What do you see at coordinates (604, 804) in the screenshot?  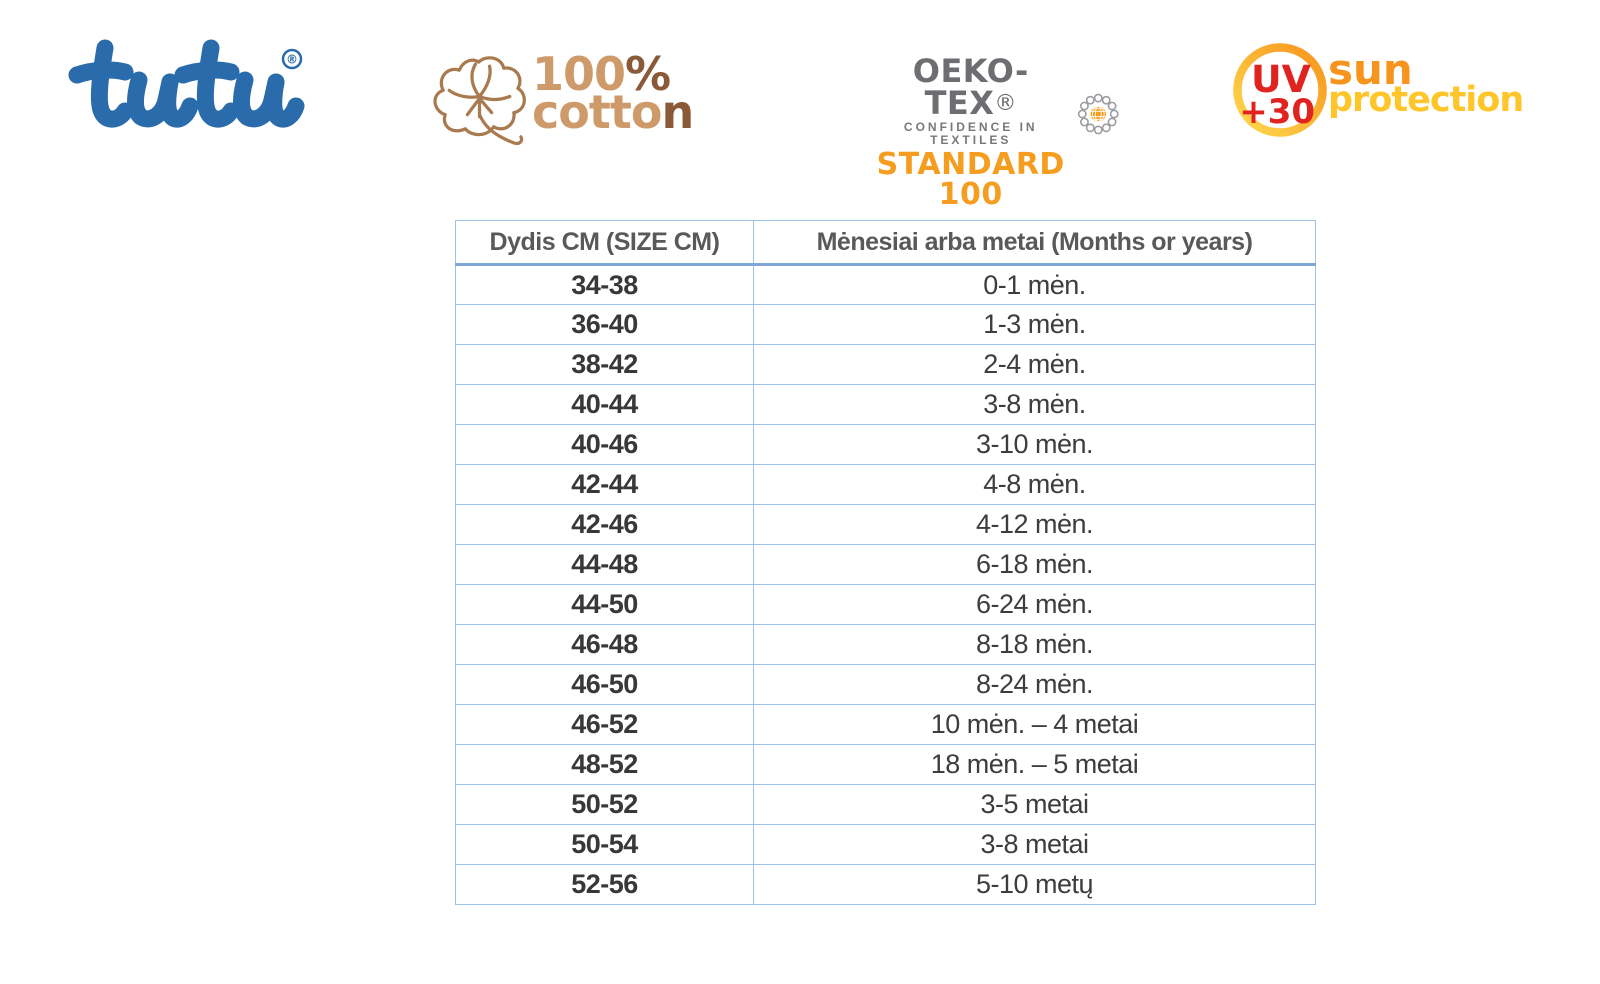 I see `size-cell: 50-52` at bounding box center [604, 804].